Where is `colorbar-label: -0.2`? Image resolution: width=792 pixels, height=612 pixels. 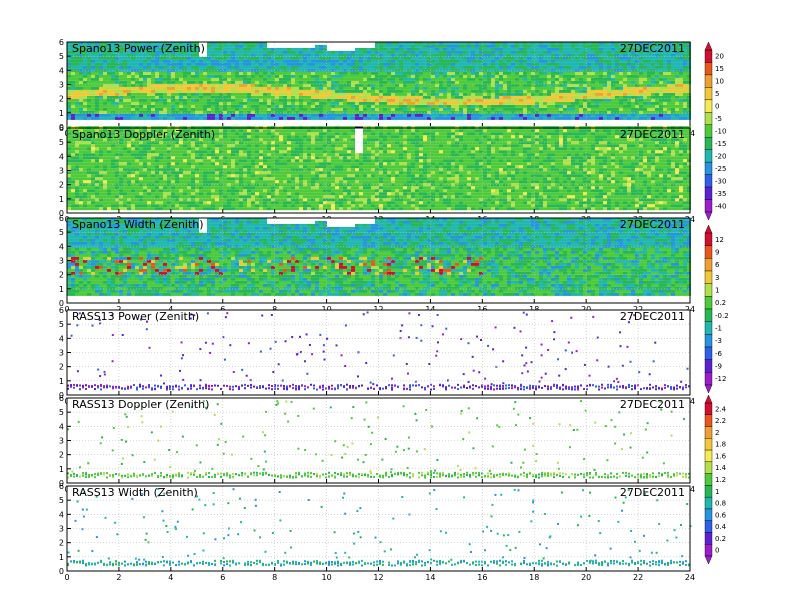
colorbar-label: -0.2 is located at coordinates (722, 316).